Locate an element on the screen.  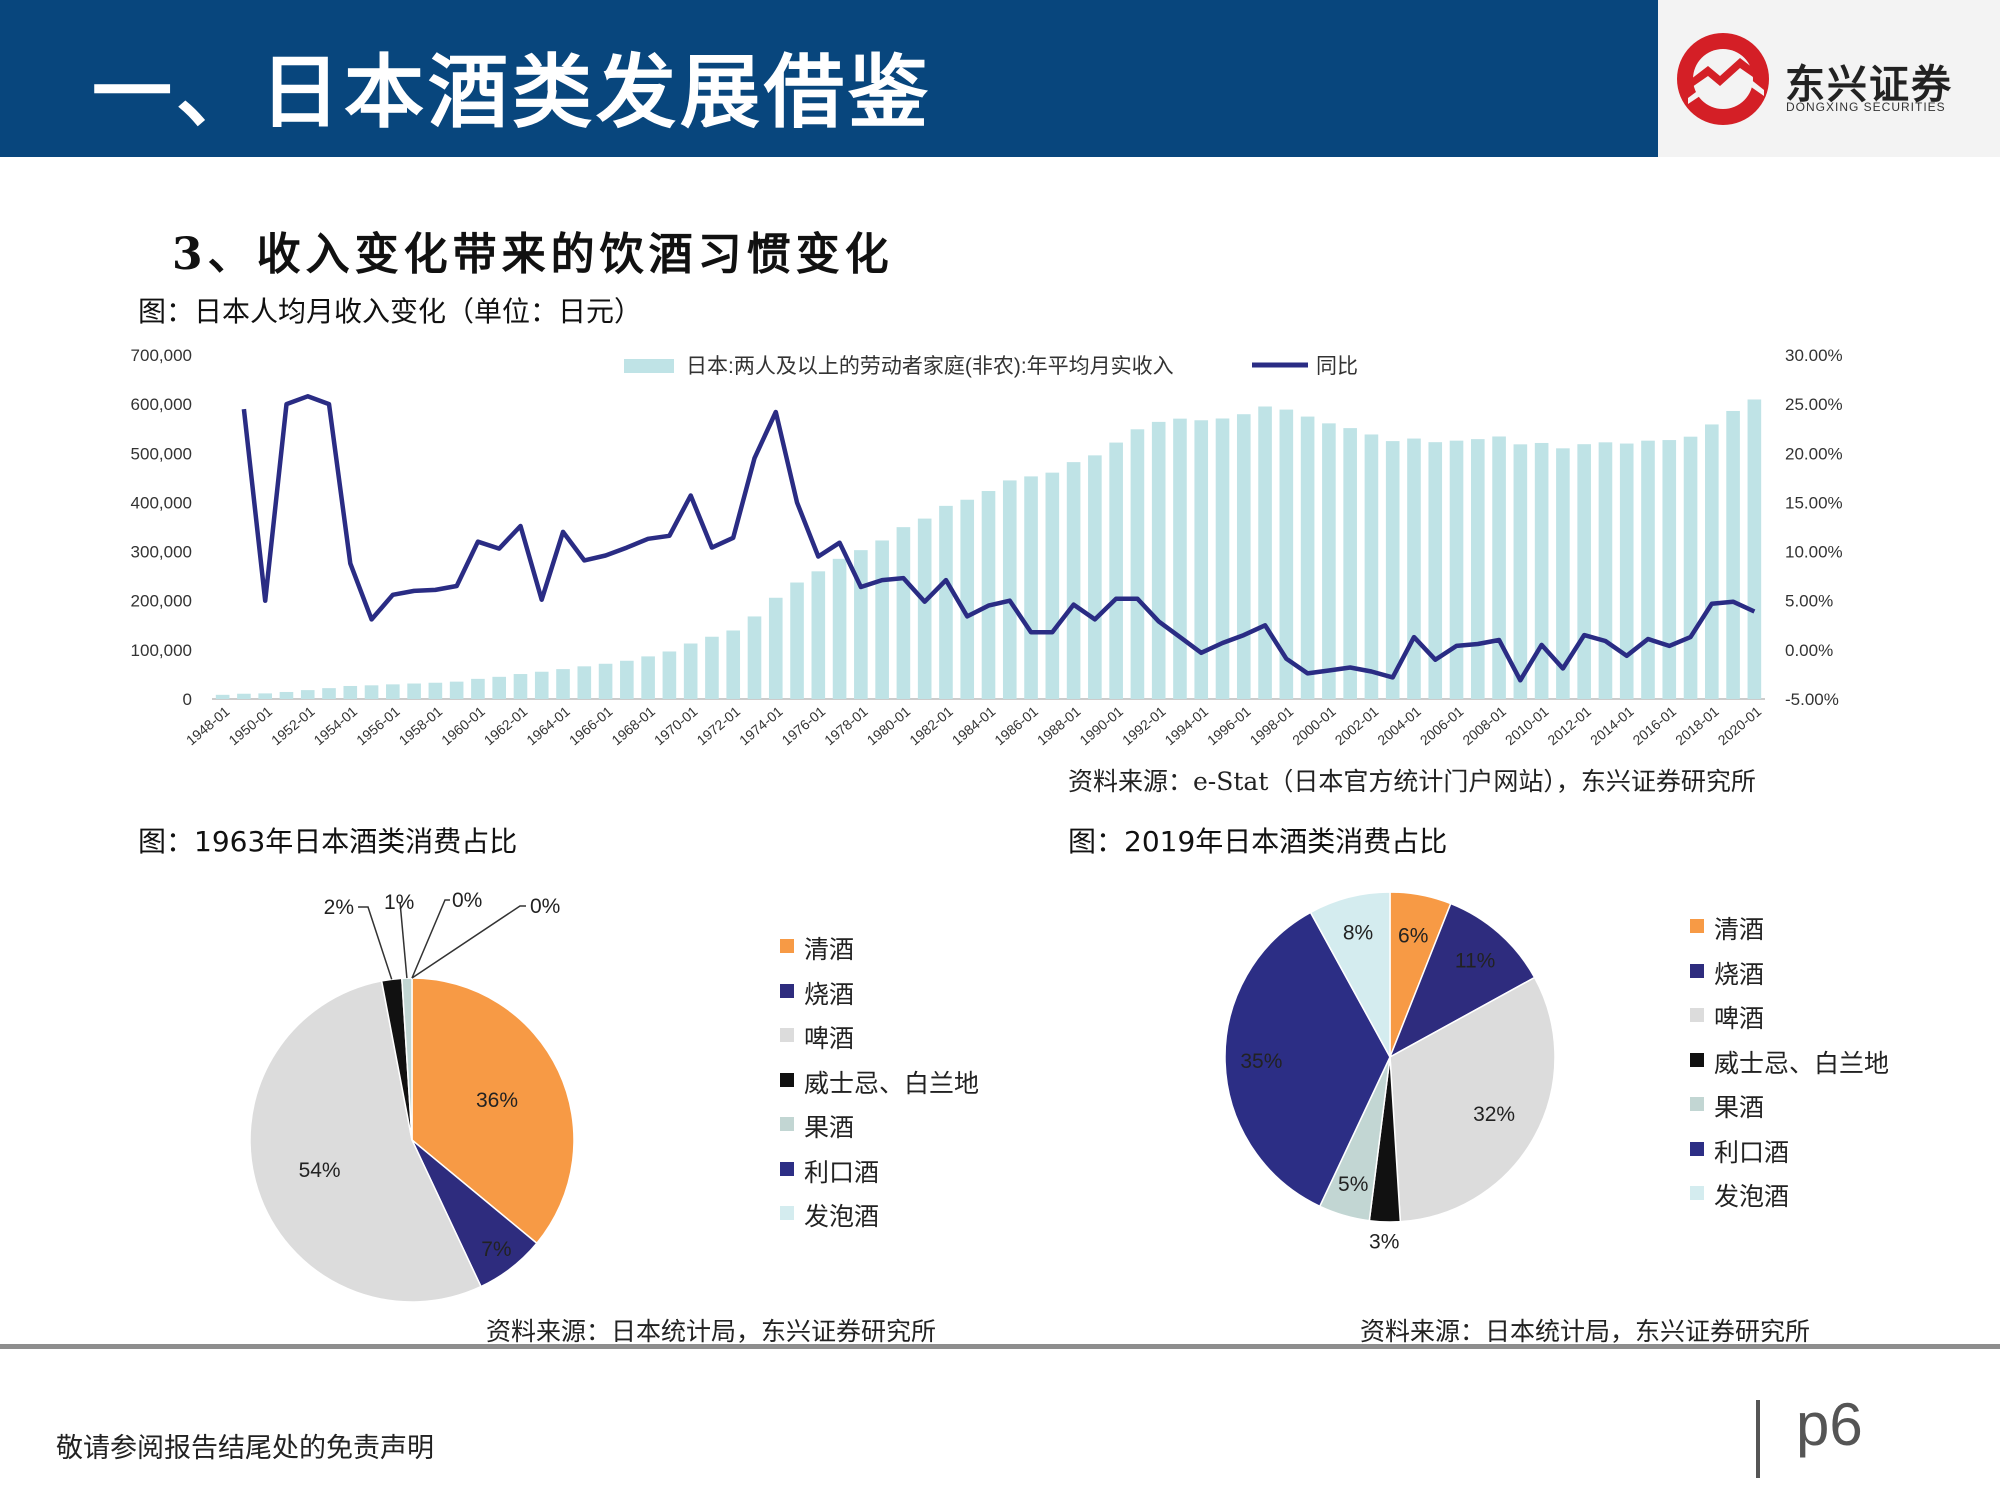
y-left-tick-label: 600,000 is located at coordinates (161, 404).